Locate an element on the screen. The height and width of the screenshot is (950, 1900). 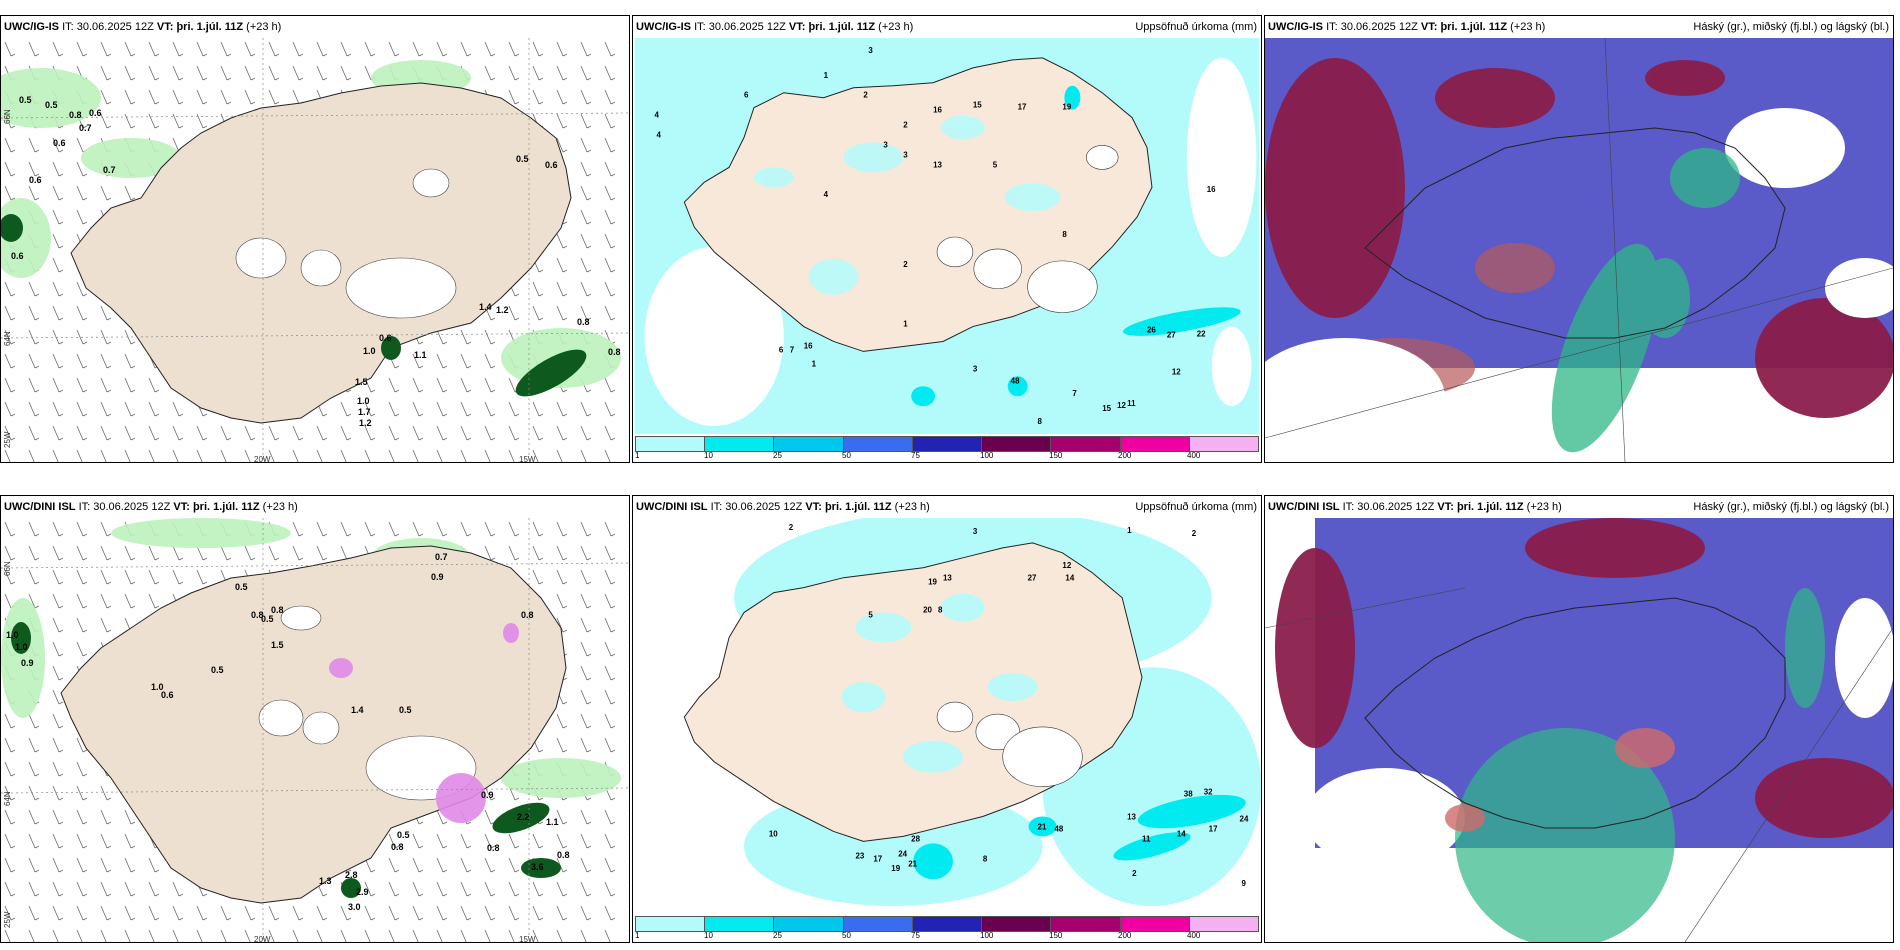
colorbar-label: 400 is located at coordinates (1194, 455).